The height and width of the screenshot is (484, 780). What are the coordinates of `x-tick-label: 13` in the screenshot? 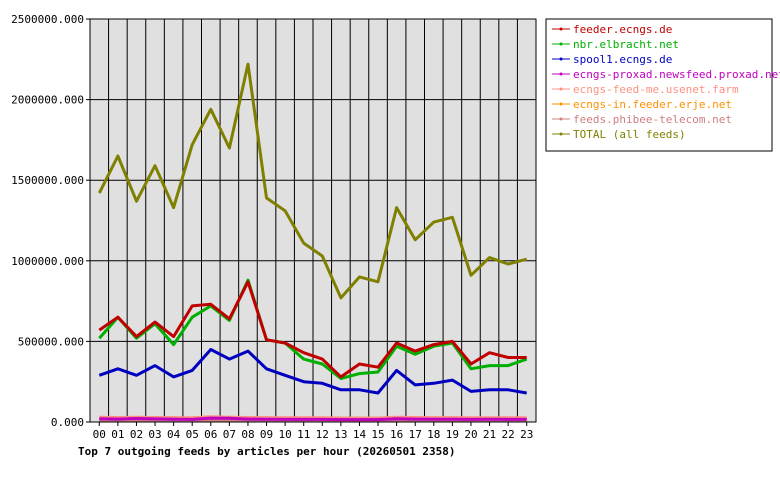 It's located at (340, 434).